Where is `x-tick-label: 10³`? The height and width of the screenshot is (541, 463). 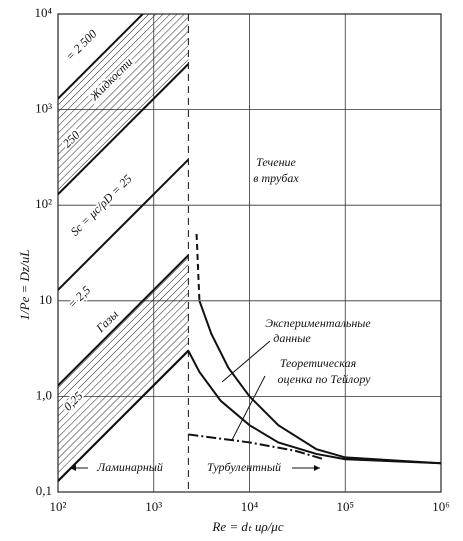 x-tick-label: 10³ is located at coordinates (153, 506).